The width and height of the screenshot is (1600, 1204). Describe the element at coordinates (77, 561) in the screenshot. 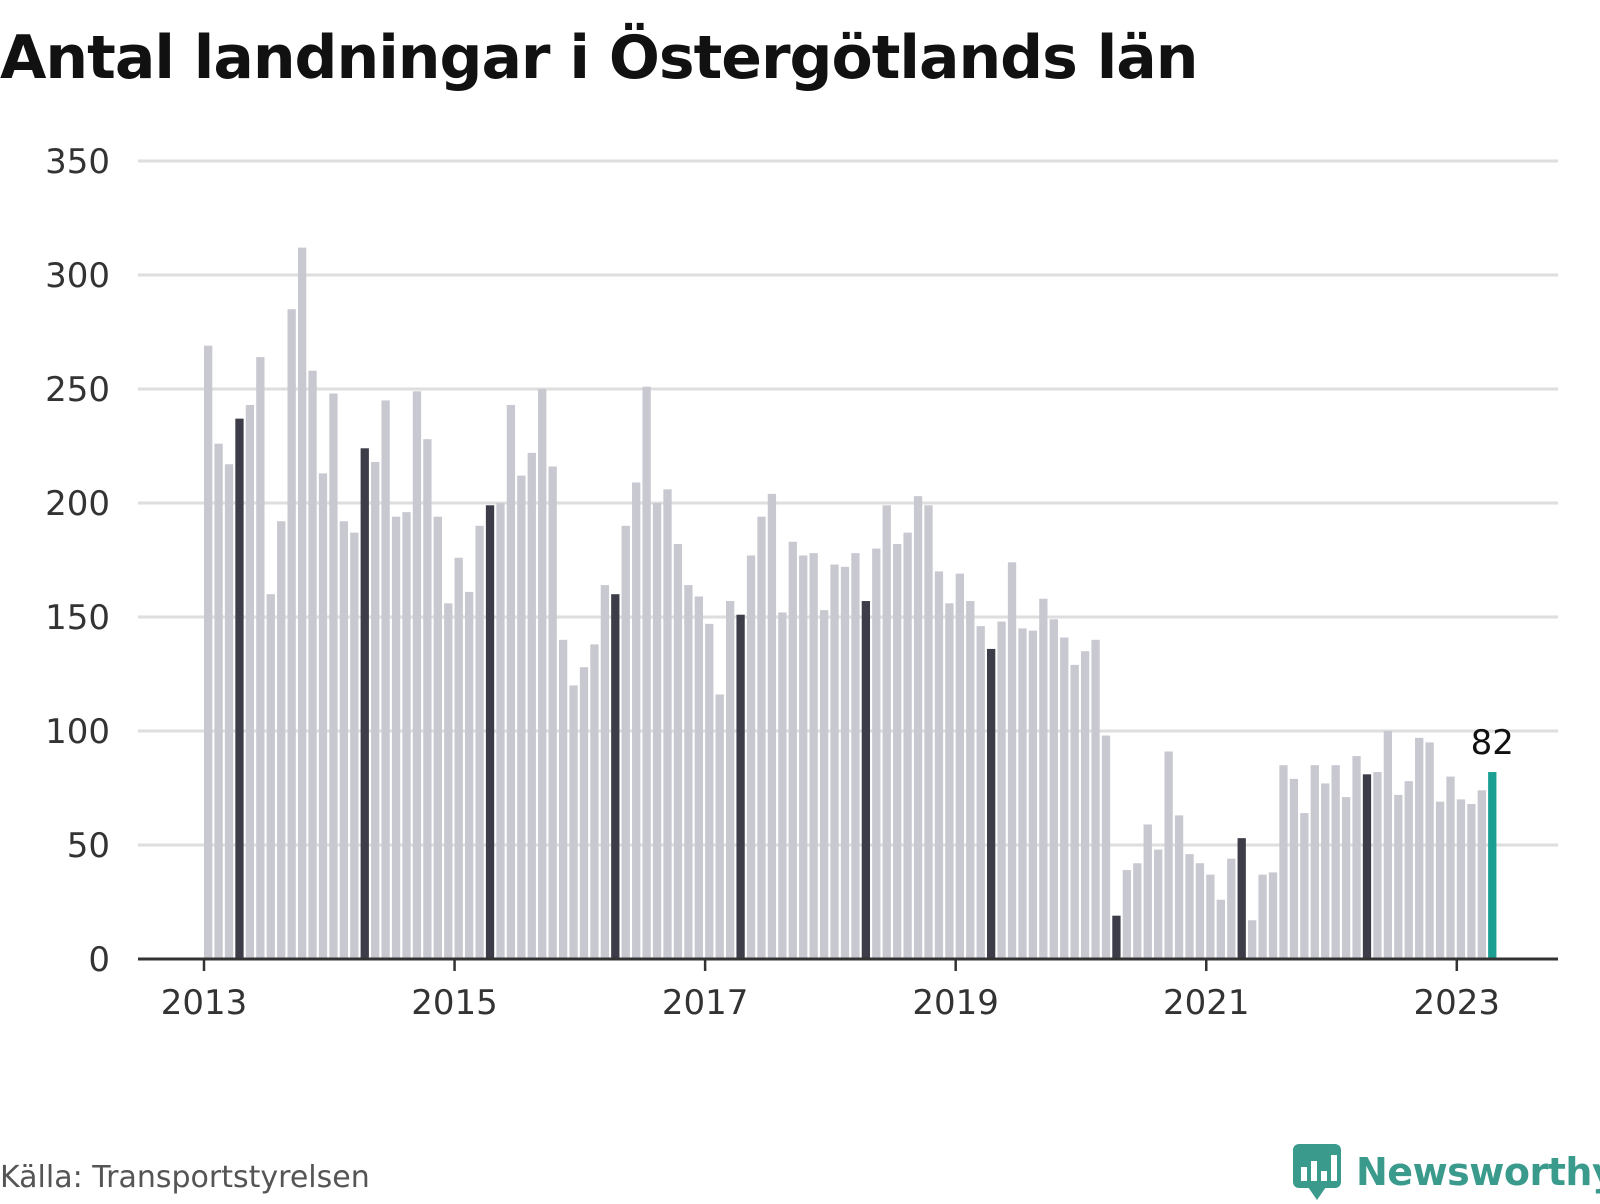

I see `y-tick-labels: 0 50 100 150 200 250 300 350` at that location.